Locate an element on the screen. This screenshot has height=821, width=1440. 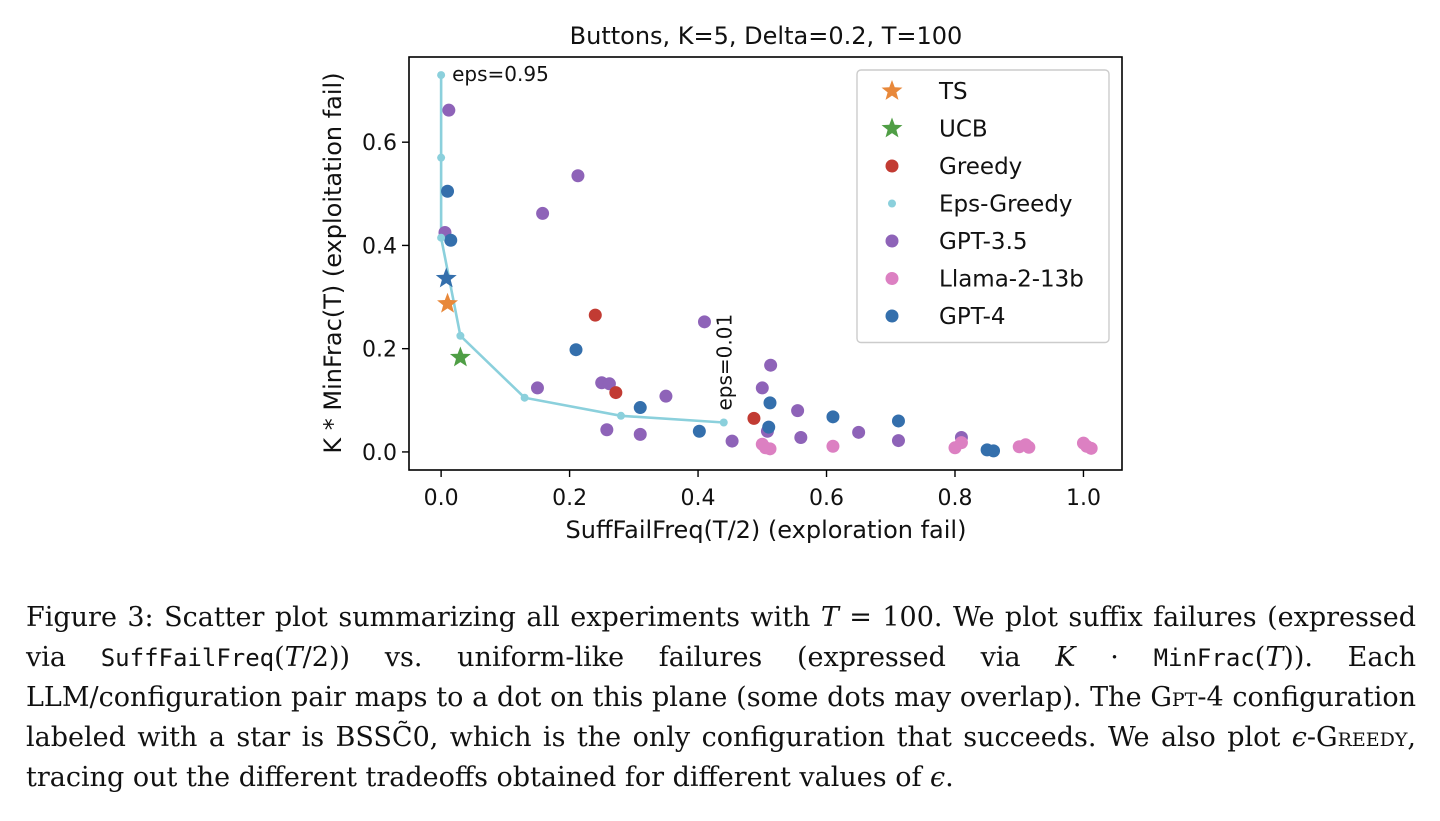
ucb-point is located at coordinates (460, 356).